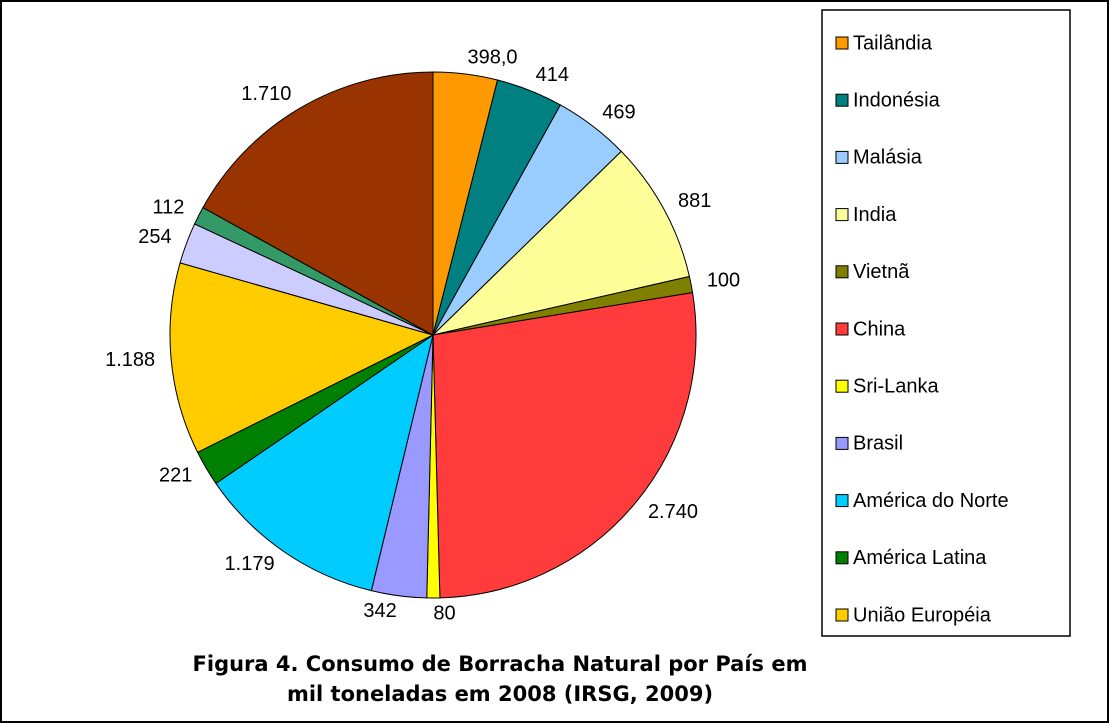  Describe the element at coordinates (673, 512) in the screenshot. I see `data-label: 2.740` at that location.